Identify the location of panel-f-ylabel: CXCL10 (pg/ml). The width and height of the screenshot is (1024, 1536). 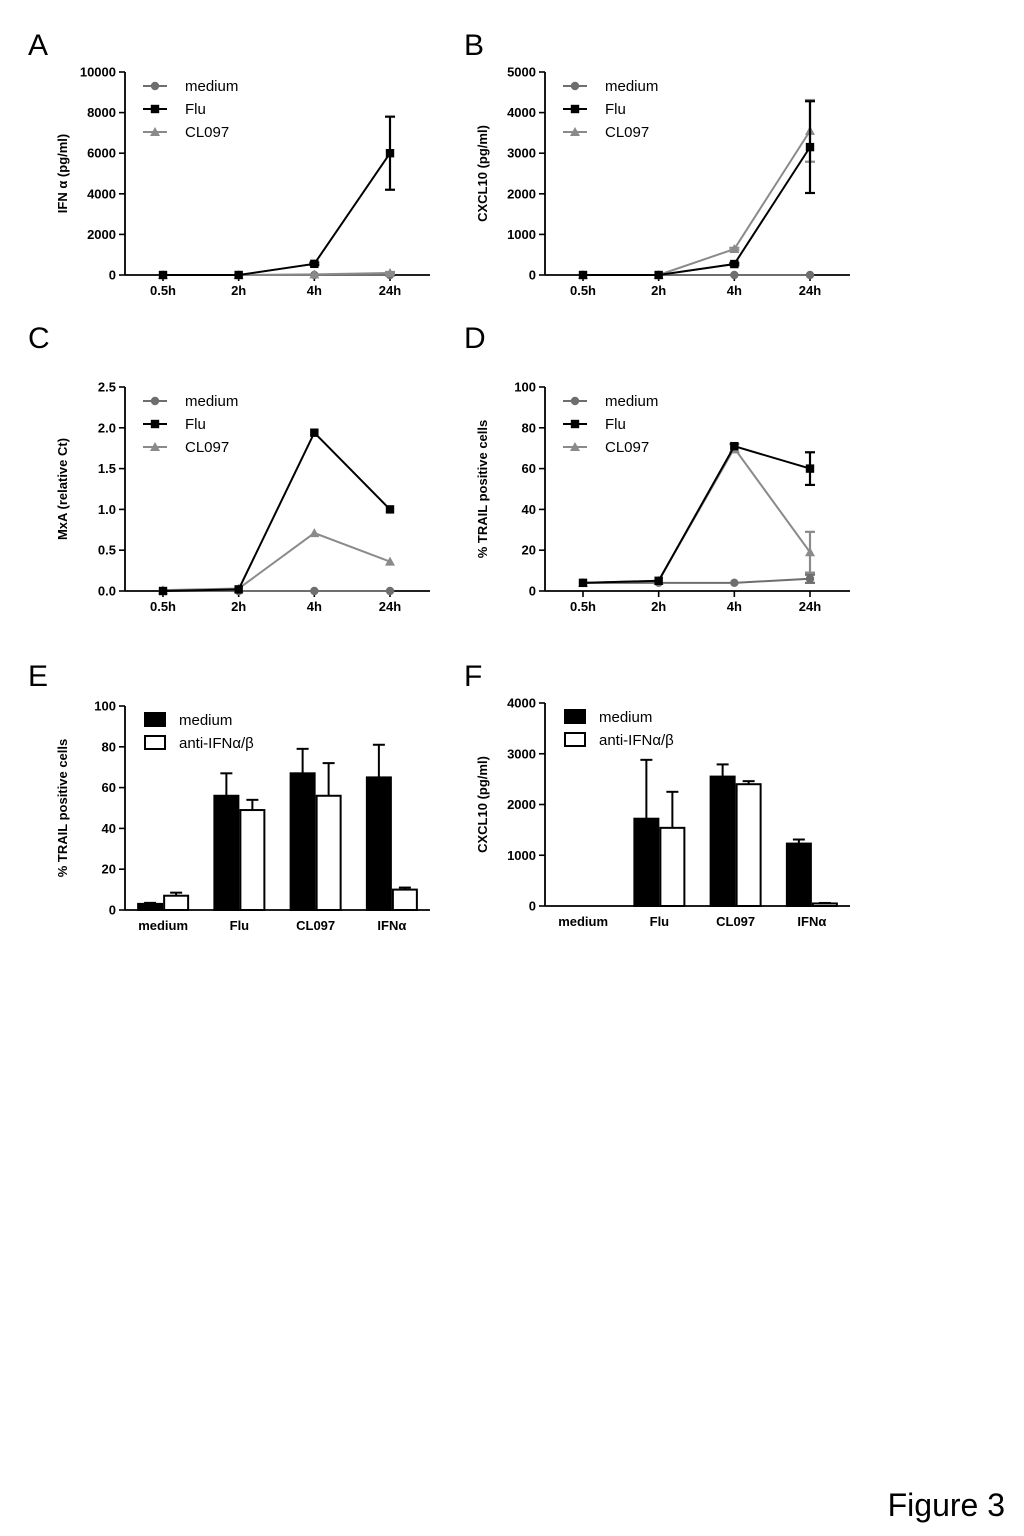
(482, 804).